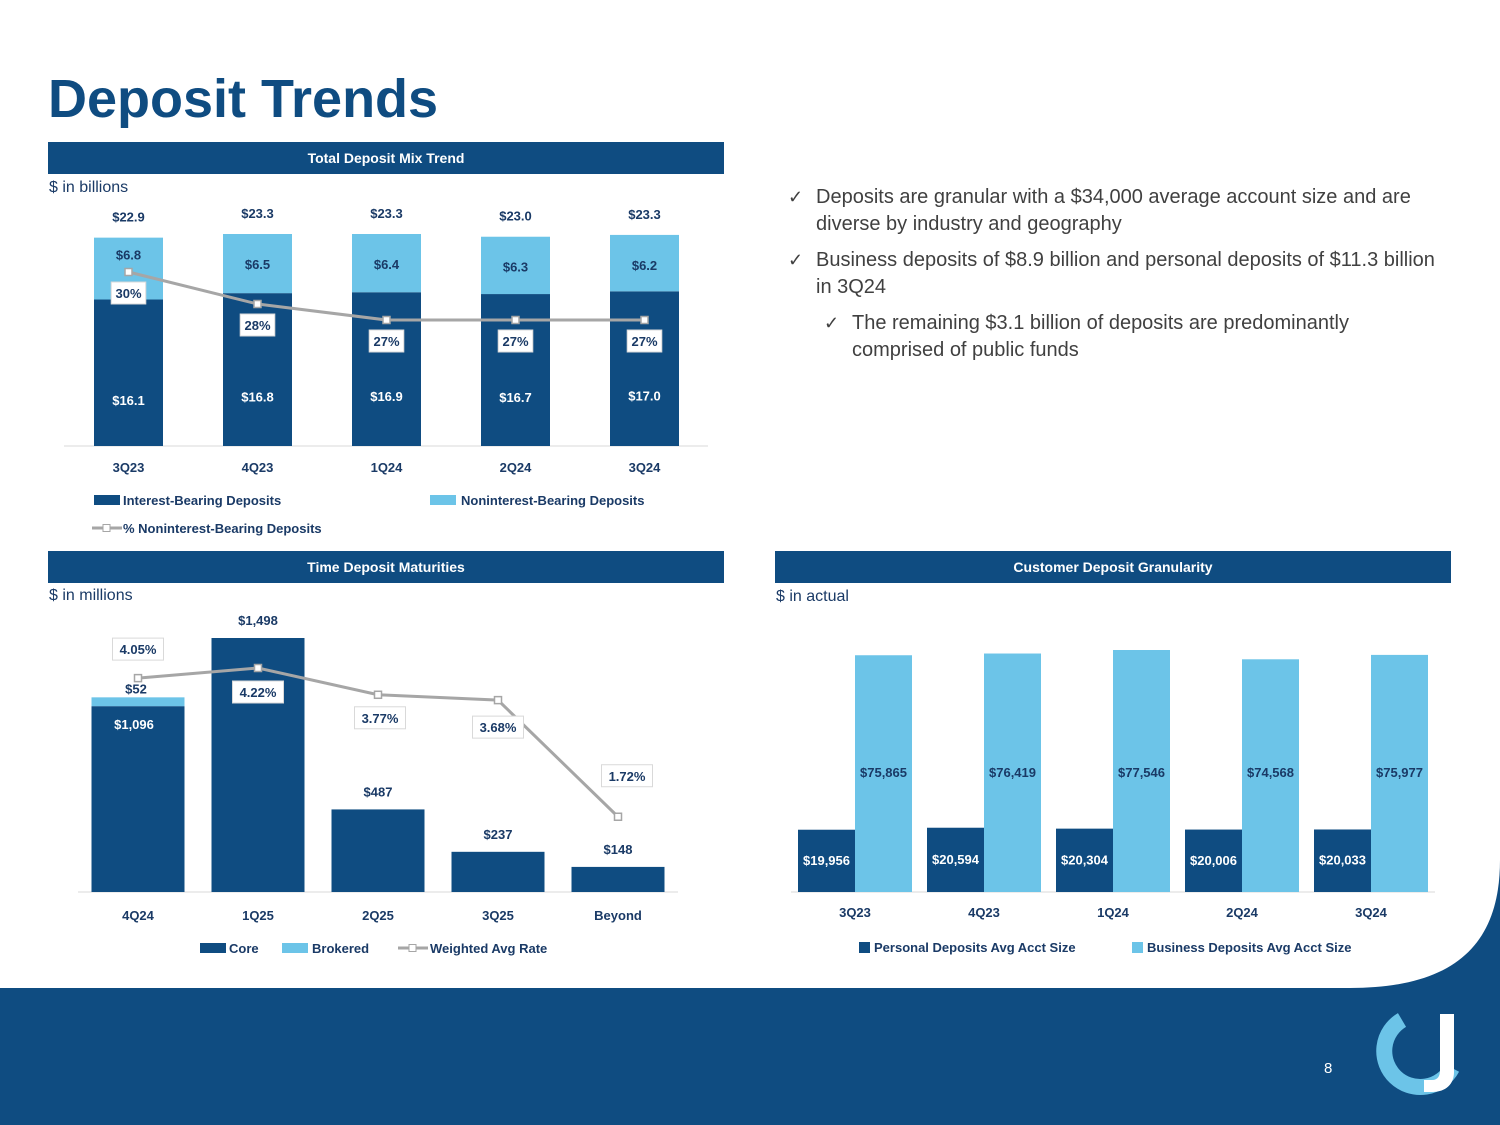 This screenshot has width=1500, height=1125. What do you see at coordinates (128, 400) in the screenshot?
I see `interest-bearing-label: $16.1` at bounding box center [128, 400].